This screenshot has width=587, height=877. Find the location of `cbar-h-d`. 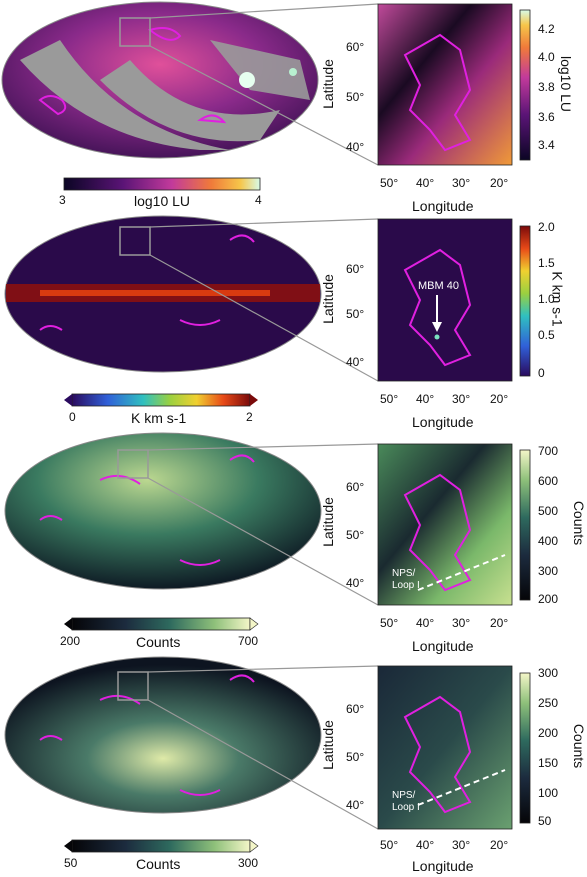

cbar-h-d is located at coordinates (161, 846).